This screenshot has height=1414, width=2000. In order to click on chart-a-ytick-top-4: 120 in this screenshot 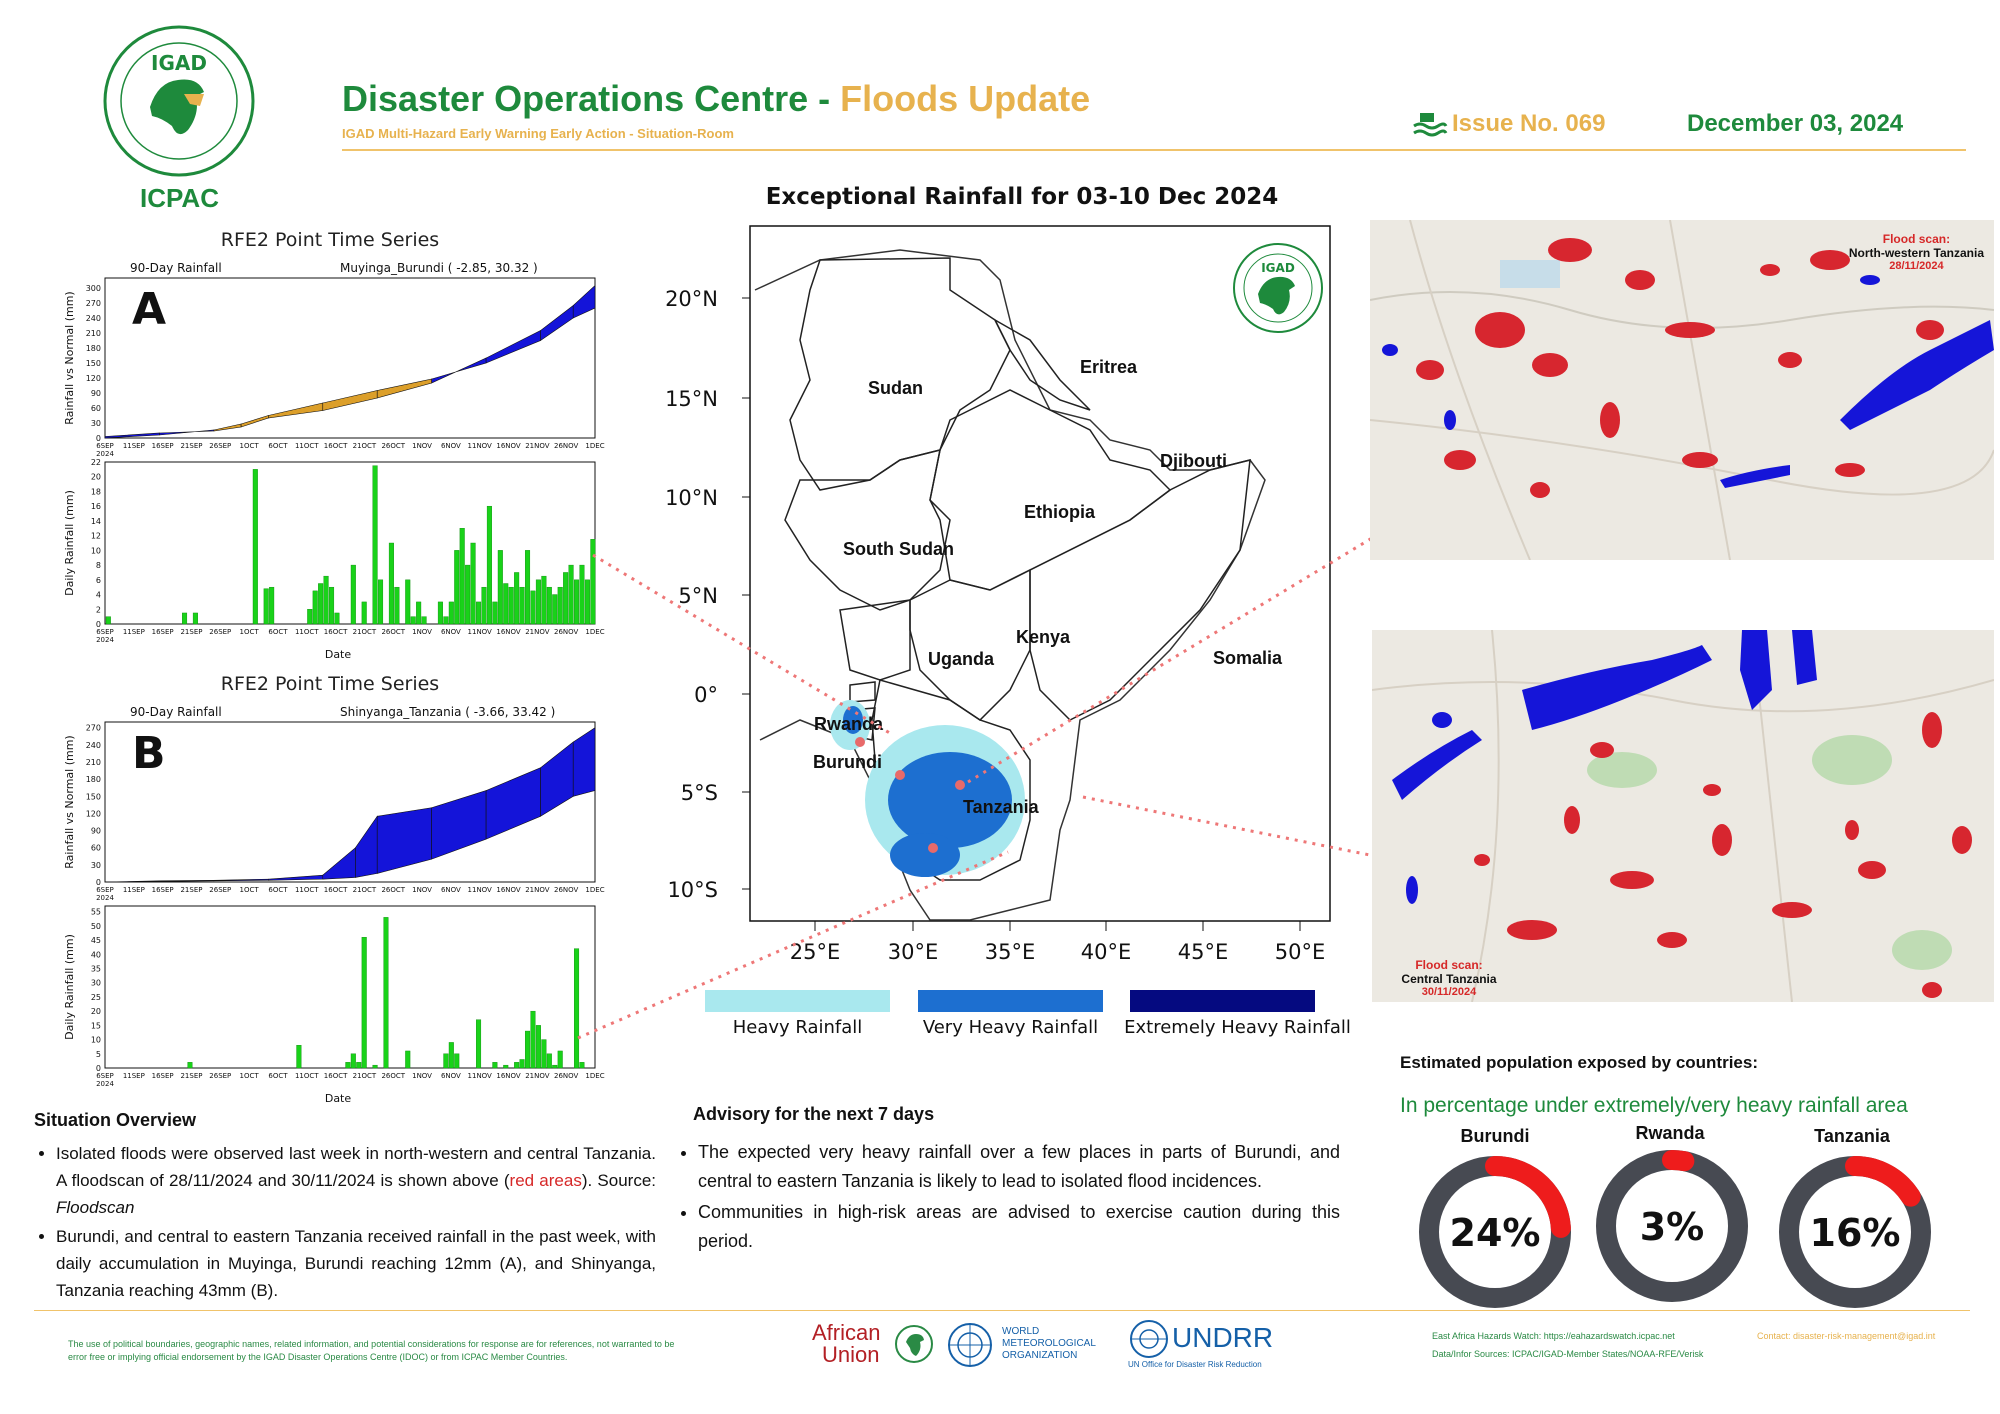, I will do `click(93, 378)`.